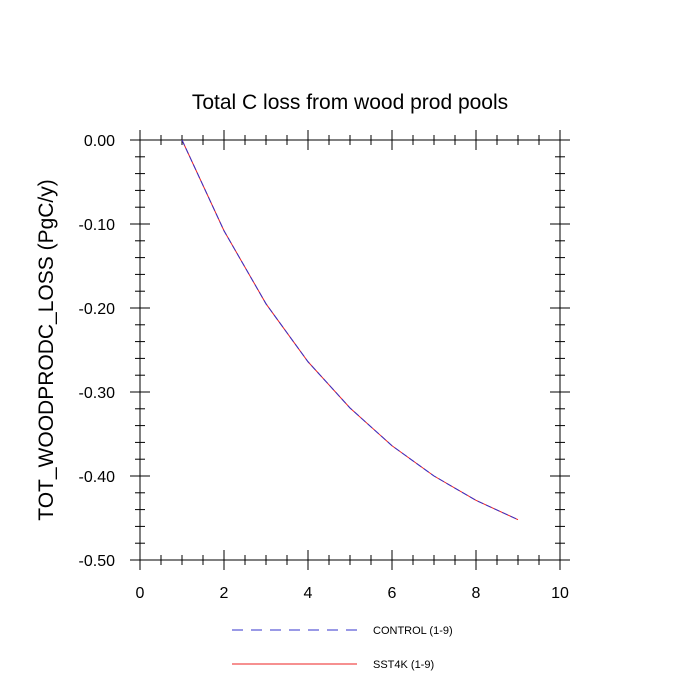  What do you see at coordinates (308, 593) in the screenshot?
I see `x-tick-label: 4` at bounding box center [308, 593].